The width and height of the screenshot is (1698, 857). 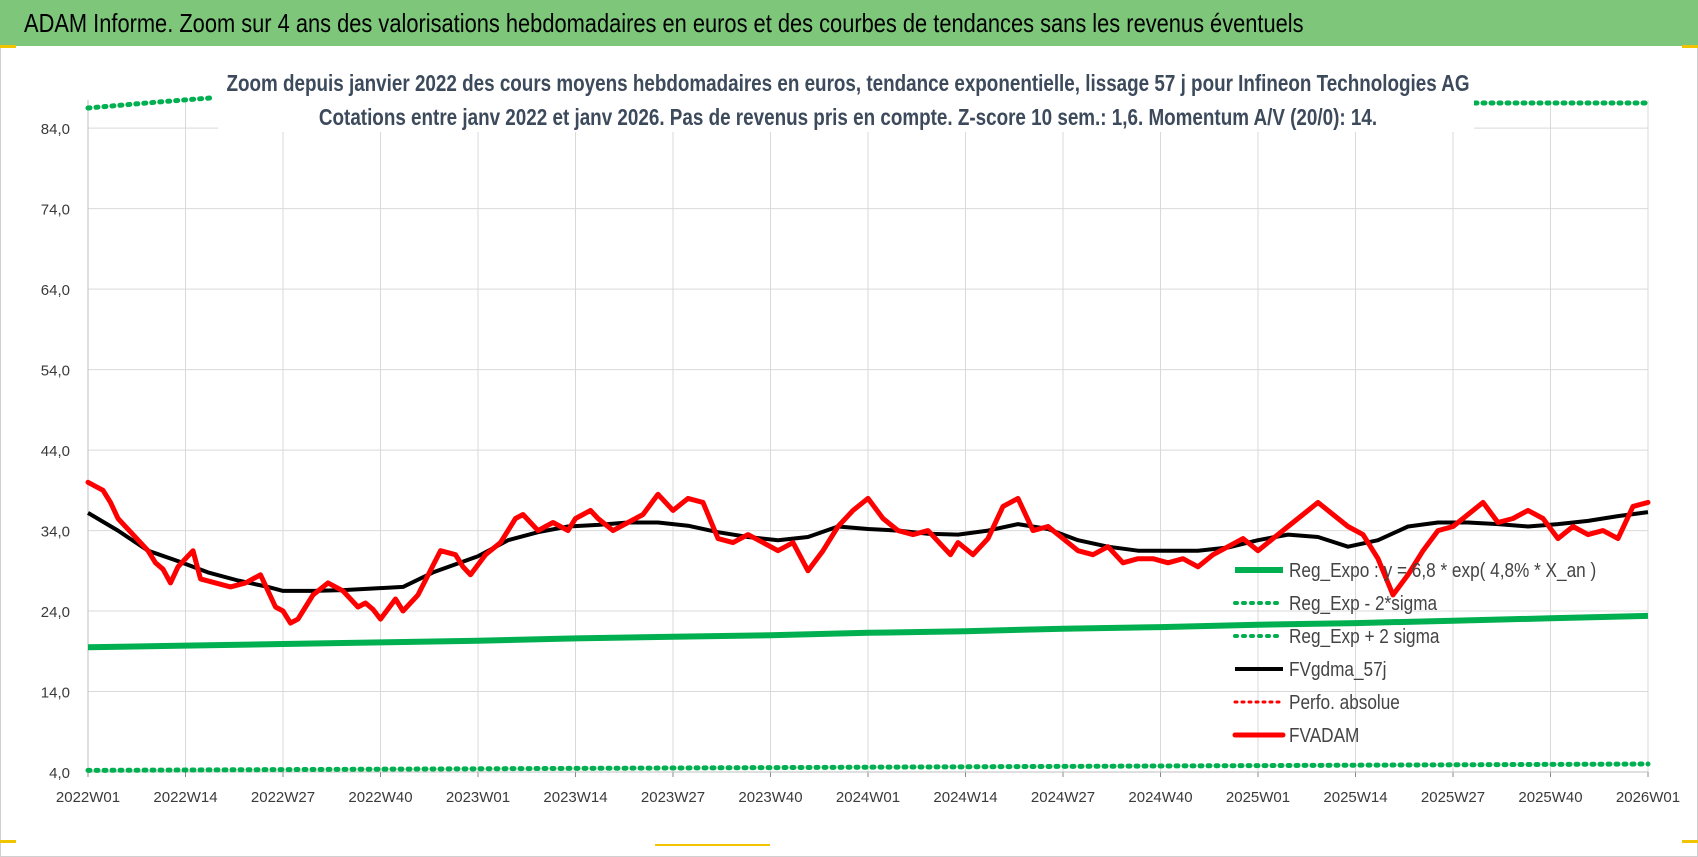 I want to click on y-tick-label: 74,0, so click(x=55, y=210).